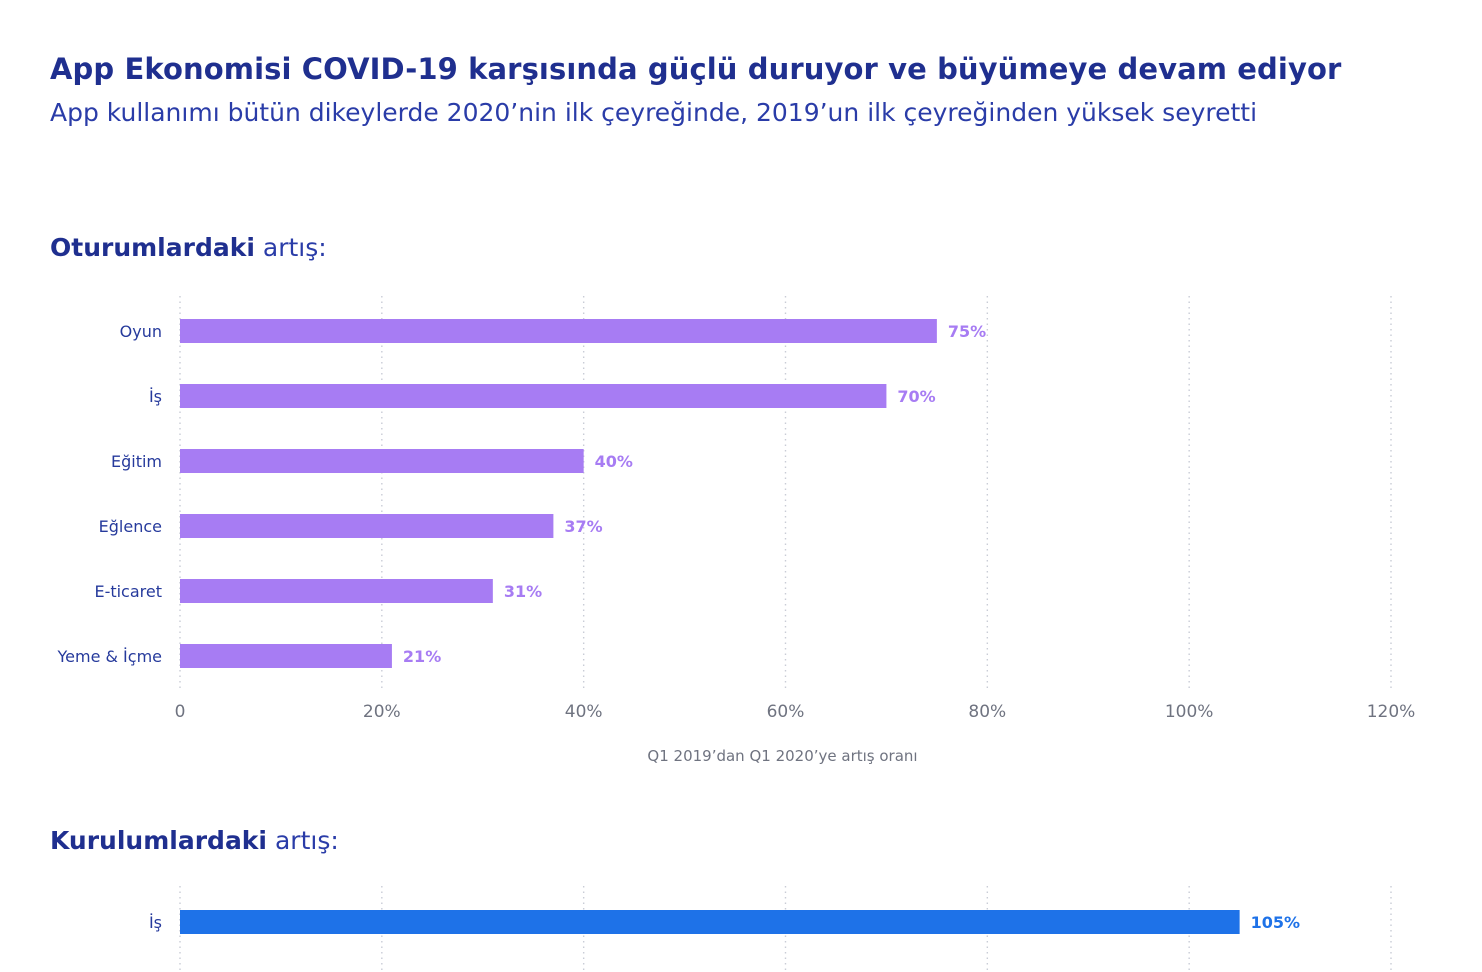 The width and height of the screenshot is (1482, 972). What do you see at coordinates (1391, 712) in the screenshot?
I see `x-tick-label: 120%` at bounding box center [1391, 712].